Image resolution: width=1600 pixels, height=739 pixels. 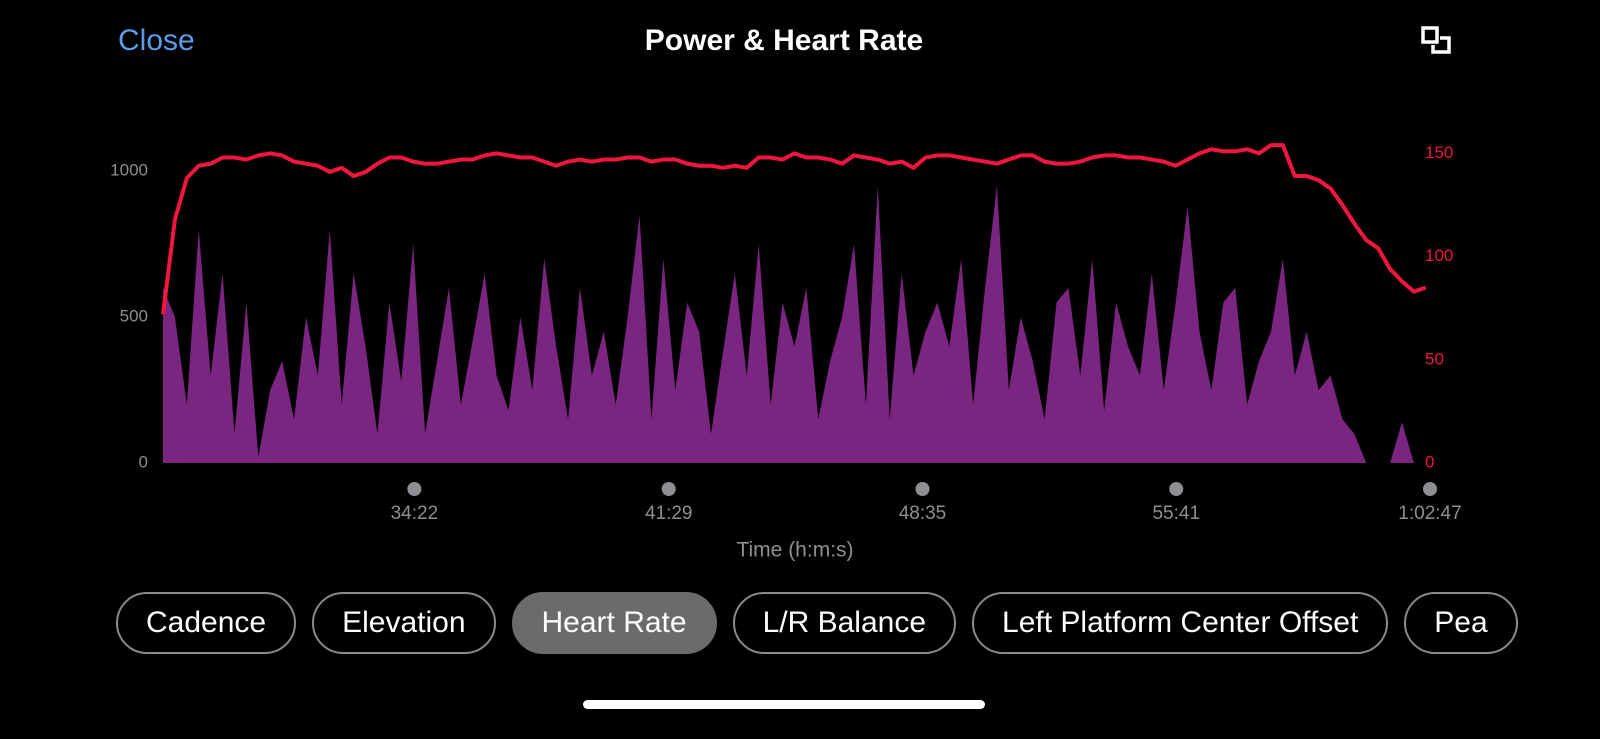 I want to click on metric-chip: L/R Balance, so click(x=844, y=623).